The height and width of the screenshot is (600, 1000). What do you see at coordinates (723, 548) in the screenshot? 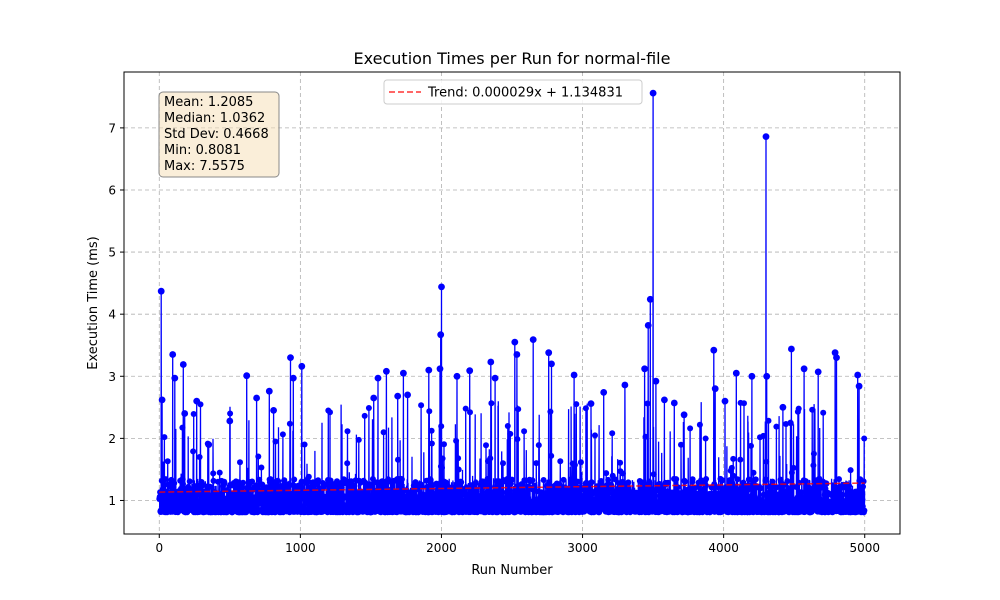
I see `x-tick-label: 4000` at bounding box center [723, 548].